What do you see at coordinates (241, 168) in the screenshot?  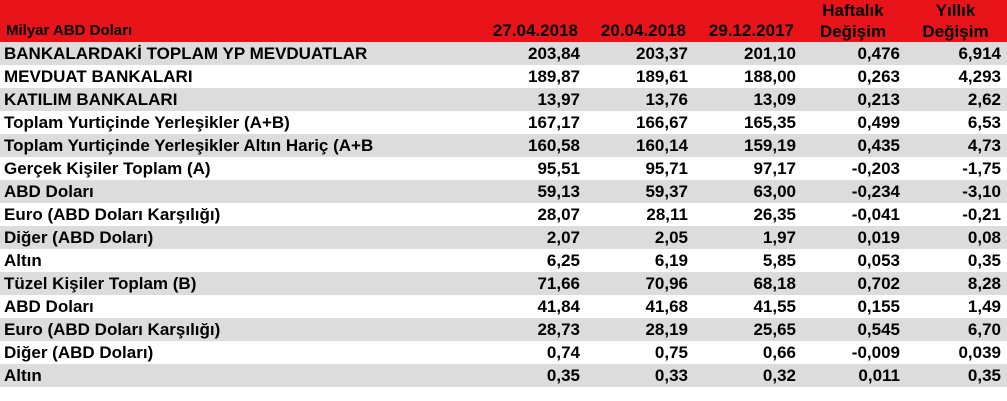 I see `row-label: Gerçek Kişiler Toplam (A)` at bounding box center [241, 168].